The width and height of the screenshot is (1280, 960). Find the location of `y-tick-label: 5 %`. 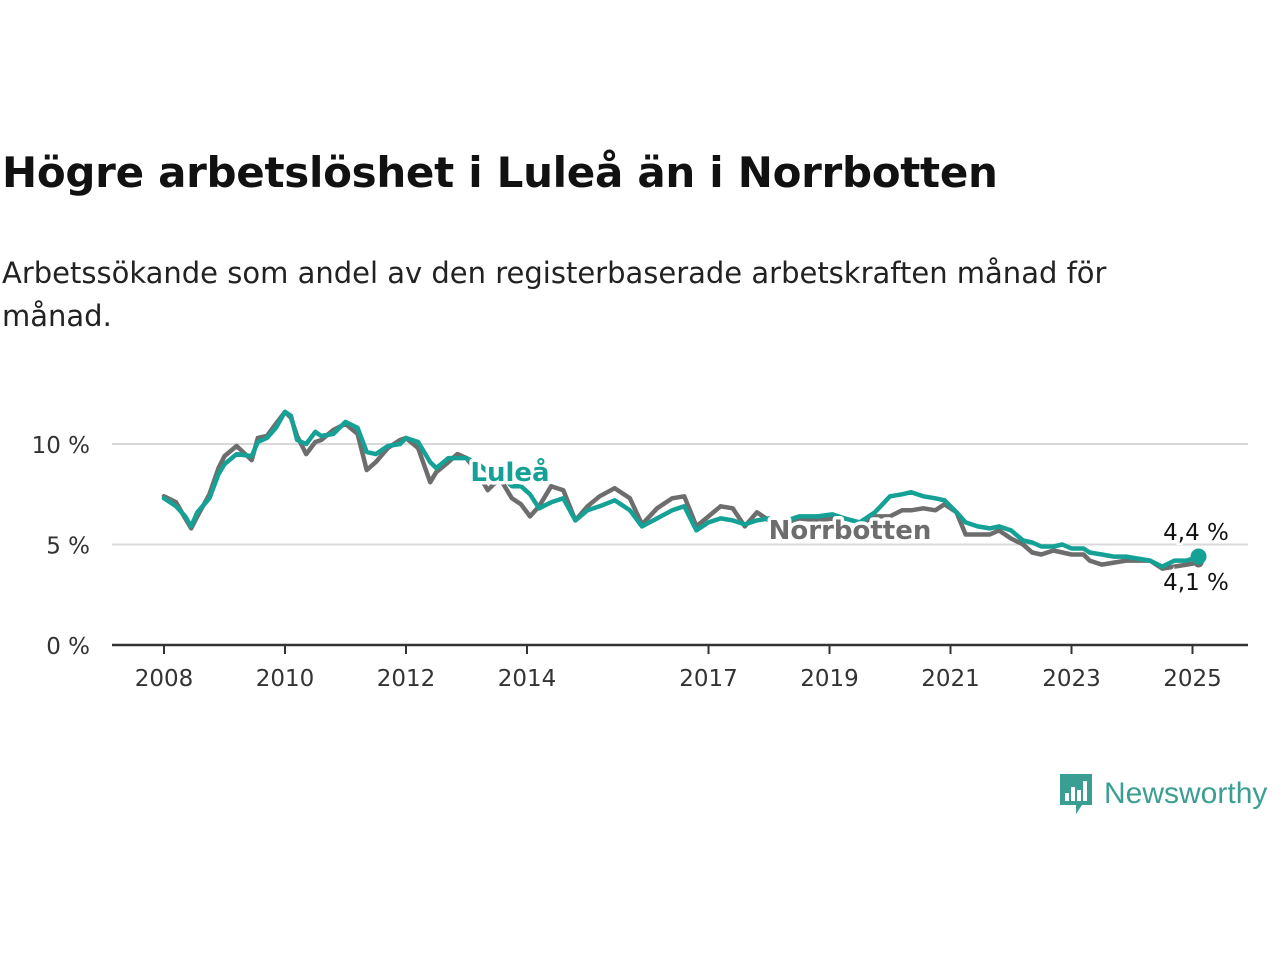

y-tick-label: 5 % is located at coordinates (68, 547).